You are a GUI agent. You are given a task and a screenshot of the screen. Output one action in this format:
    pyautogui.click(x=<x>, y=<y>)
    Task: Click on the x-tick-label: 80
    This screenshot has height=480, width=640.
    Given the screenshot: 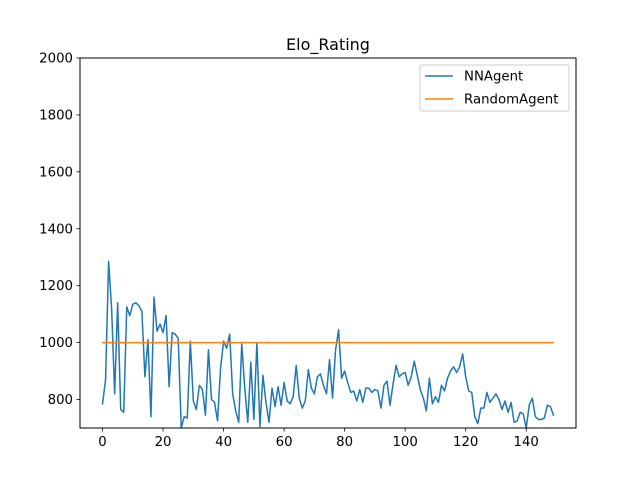 What is the action you would take?
    pyautogui.click(x=344, y=442)
    